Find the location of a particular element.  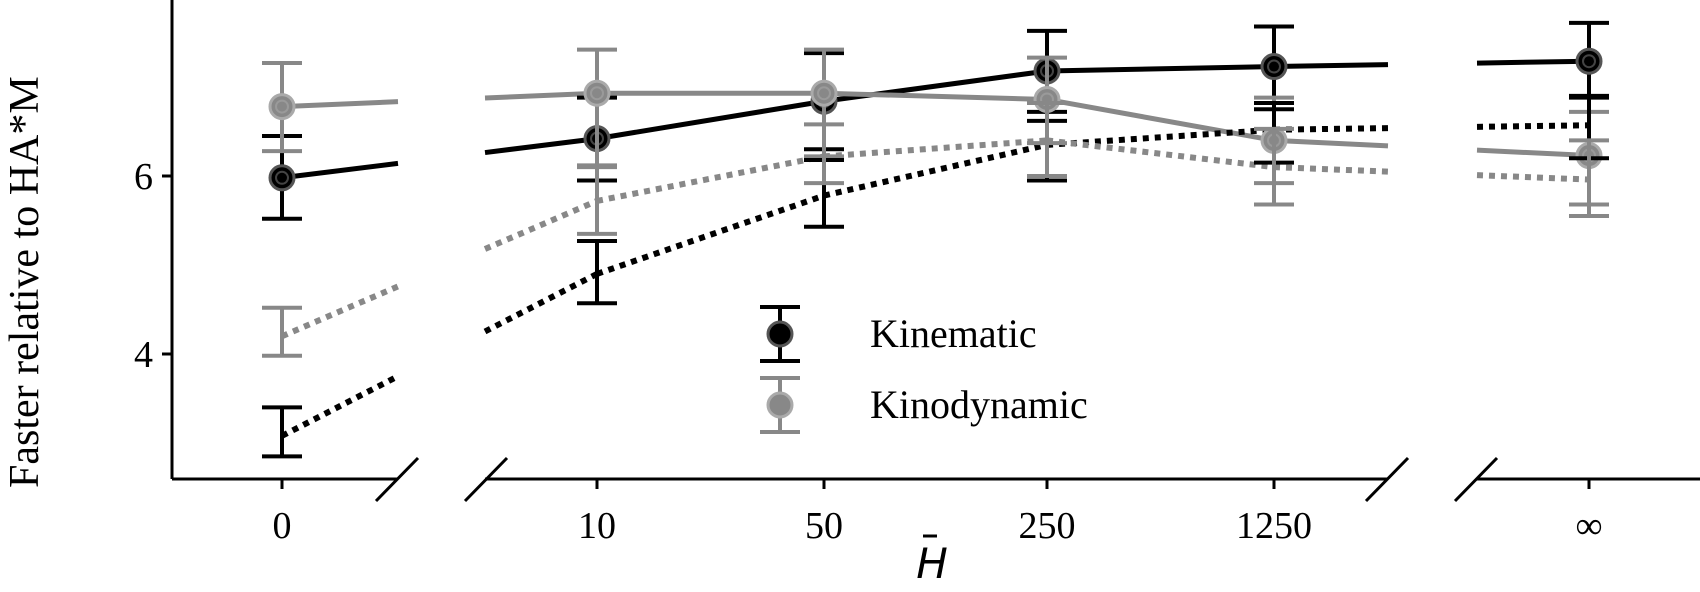

x-tick-label: 1250 is located at coordinates (1274, 526).